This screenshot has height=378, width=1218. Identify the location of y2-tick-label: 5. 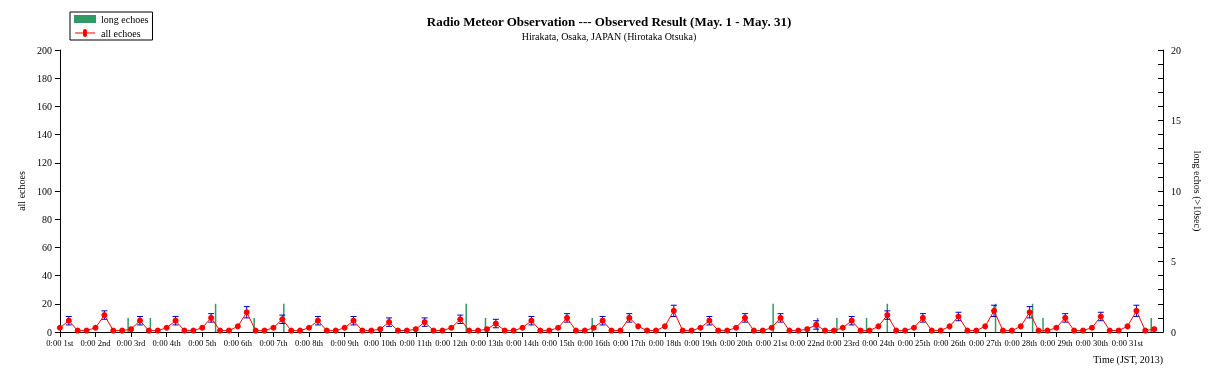
(1174, 261).